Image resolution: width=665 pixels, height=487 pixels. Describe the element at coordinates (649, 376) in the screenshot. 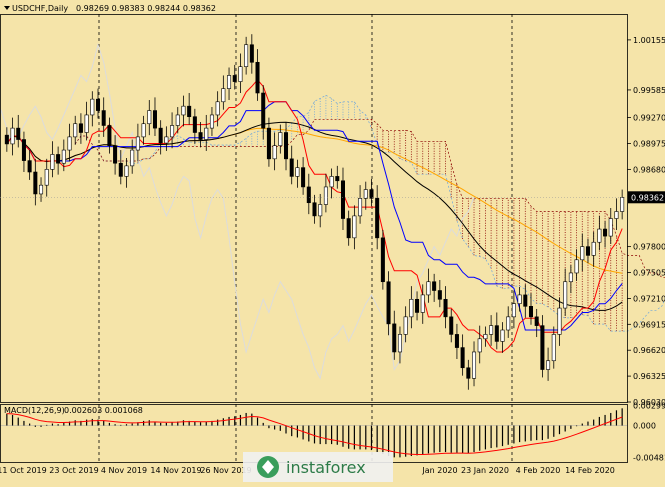

I see `price-tick-label: 0.96325` at that location.